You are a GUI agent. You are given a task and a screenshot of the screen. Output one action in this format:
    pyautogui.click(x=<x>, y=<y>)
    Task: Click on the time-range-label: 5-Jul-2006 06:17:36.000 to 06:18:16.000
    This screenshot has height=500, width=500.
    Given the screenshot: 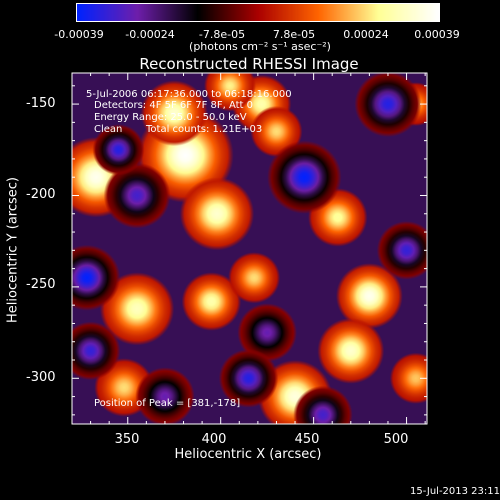 What is the action you would take?
    pyautogui.click(x=189, y=94)
    